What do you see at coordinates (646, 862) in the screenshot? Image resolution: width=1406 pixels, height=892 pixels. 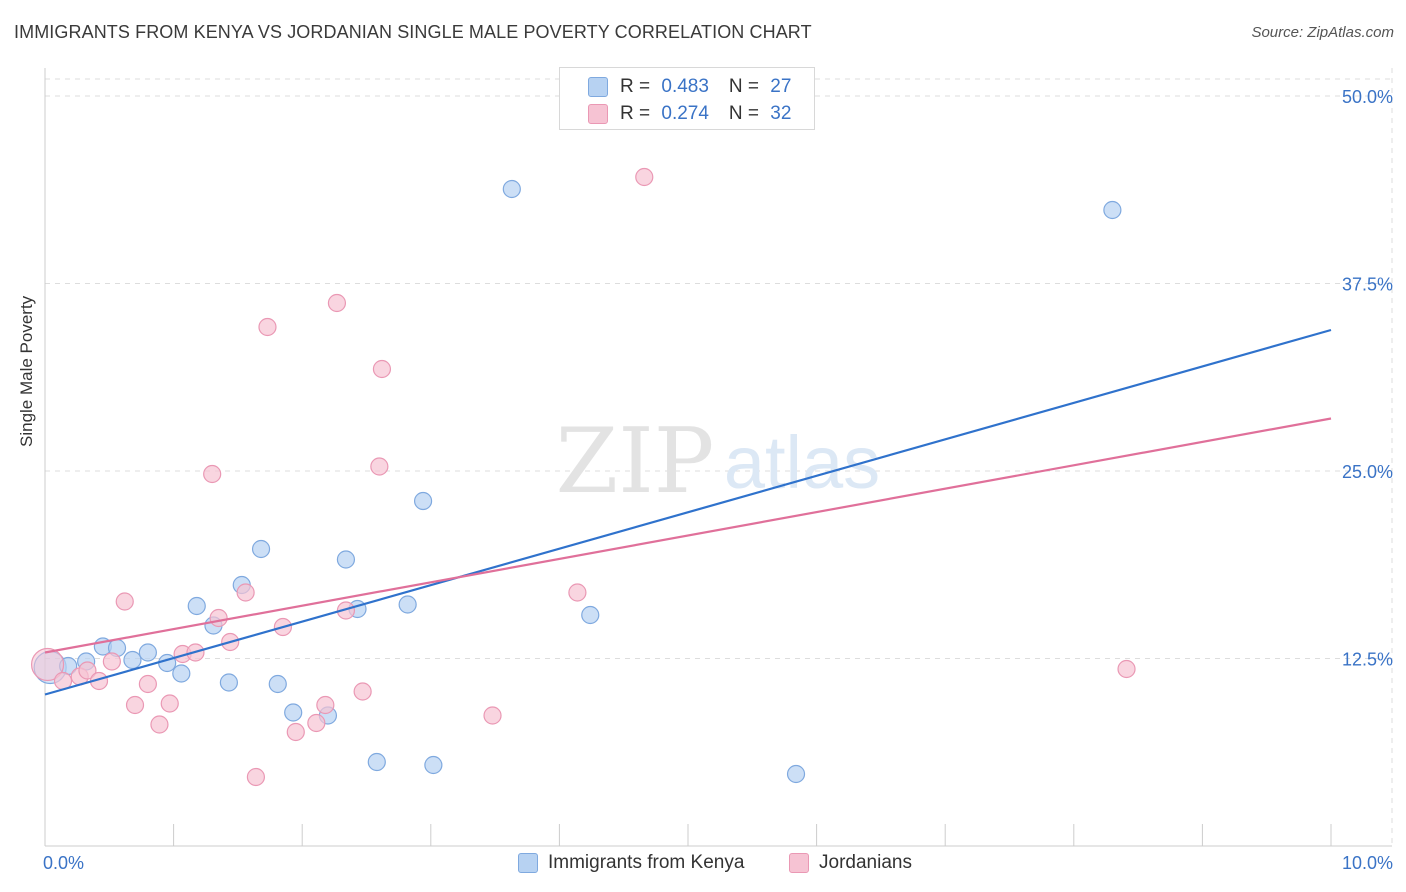 I see `legend-label-kenya: Immigrants from Kenya` at bounding box center [646, 862].